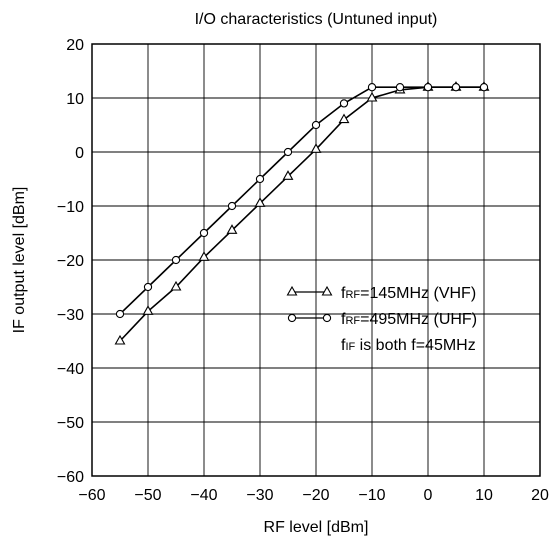 The width and height of the screenshot is (556, 544). Describe the element at coordinates (292, 318) in the screenshot. I see `legend-marker-uhf-left` at that location.